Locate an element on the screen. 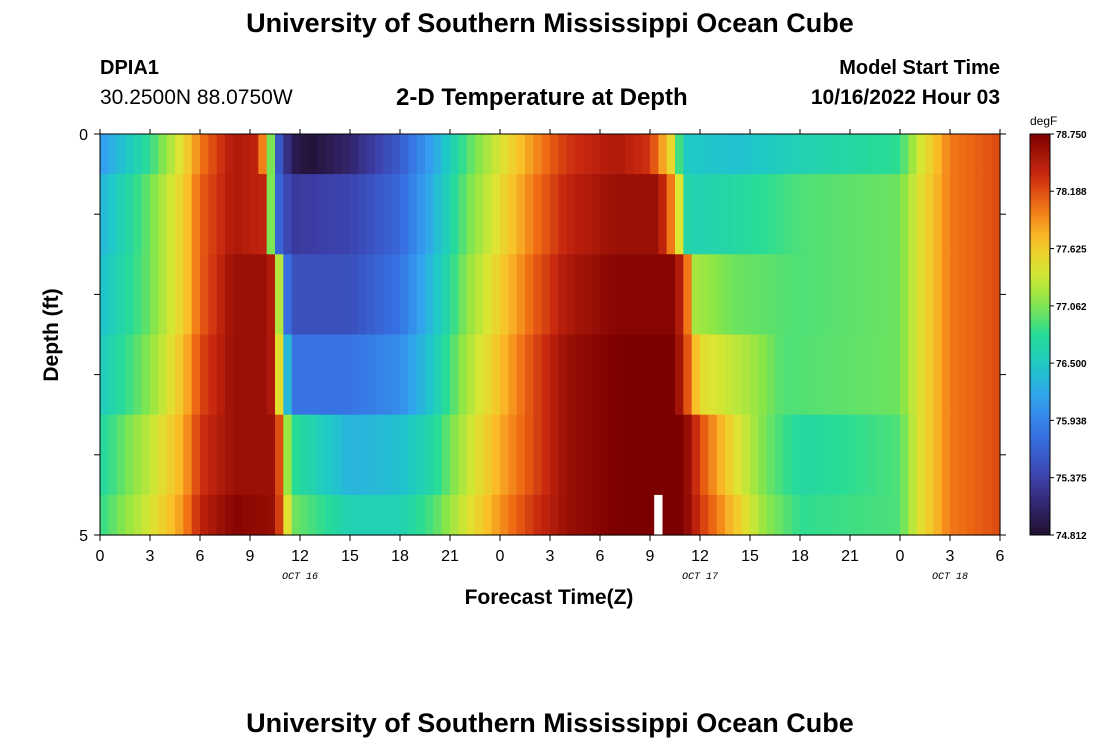 This screenshot has width=1100, height=750. x-axis-label: Forecast Time(Z) is located at coordinates (549, 597).